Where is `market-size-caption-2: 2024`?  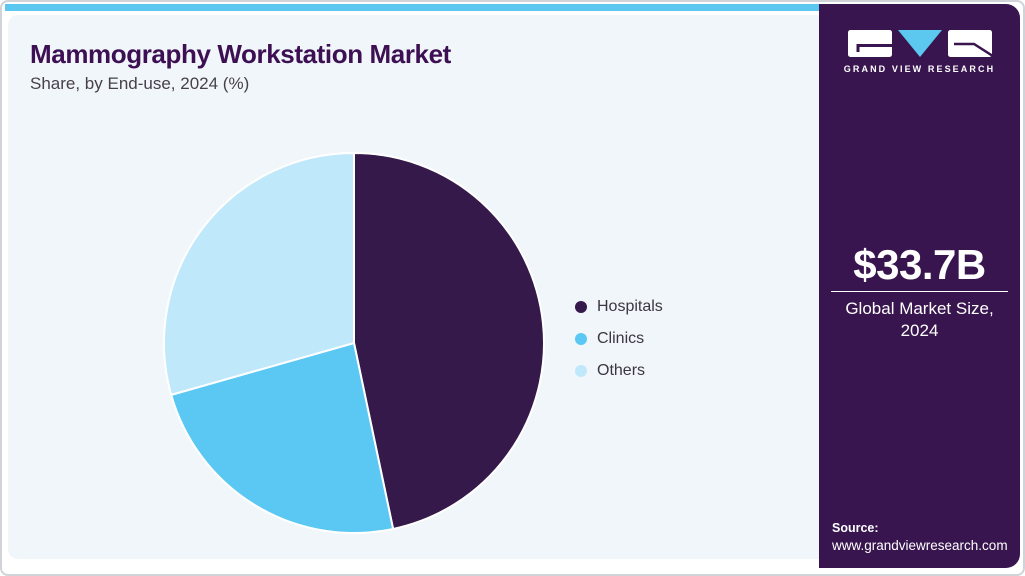 market-size-caption-2: 2024 is located at coordinates (919, 330).